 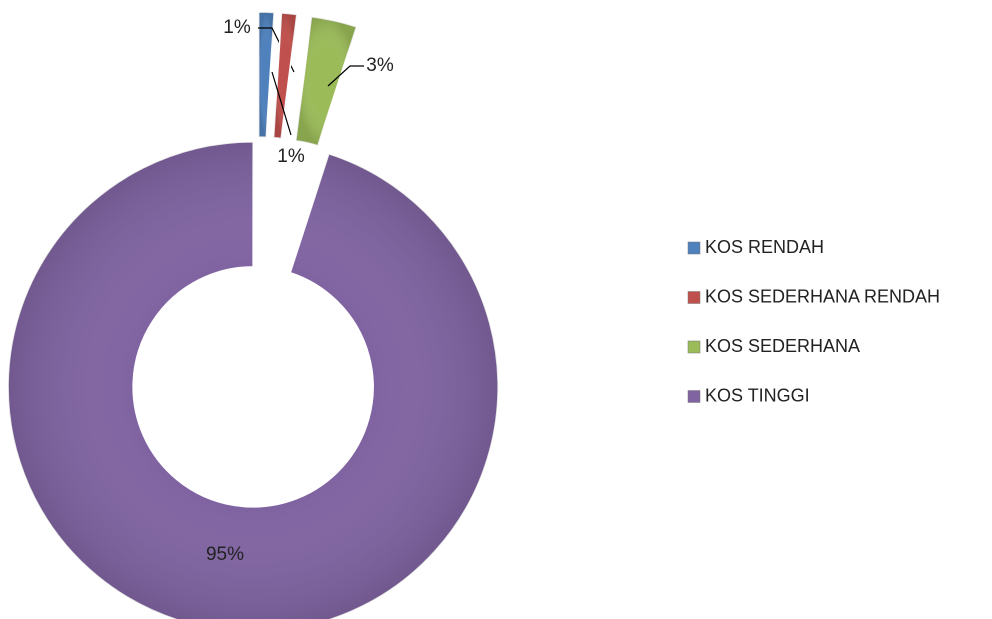 What do you see at coordinates (822, 296) in the screenshot?
I see `legend-label: KOS SEDERHANA RENDAH` at bounding box center [822, 296].